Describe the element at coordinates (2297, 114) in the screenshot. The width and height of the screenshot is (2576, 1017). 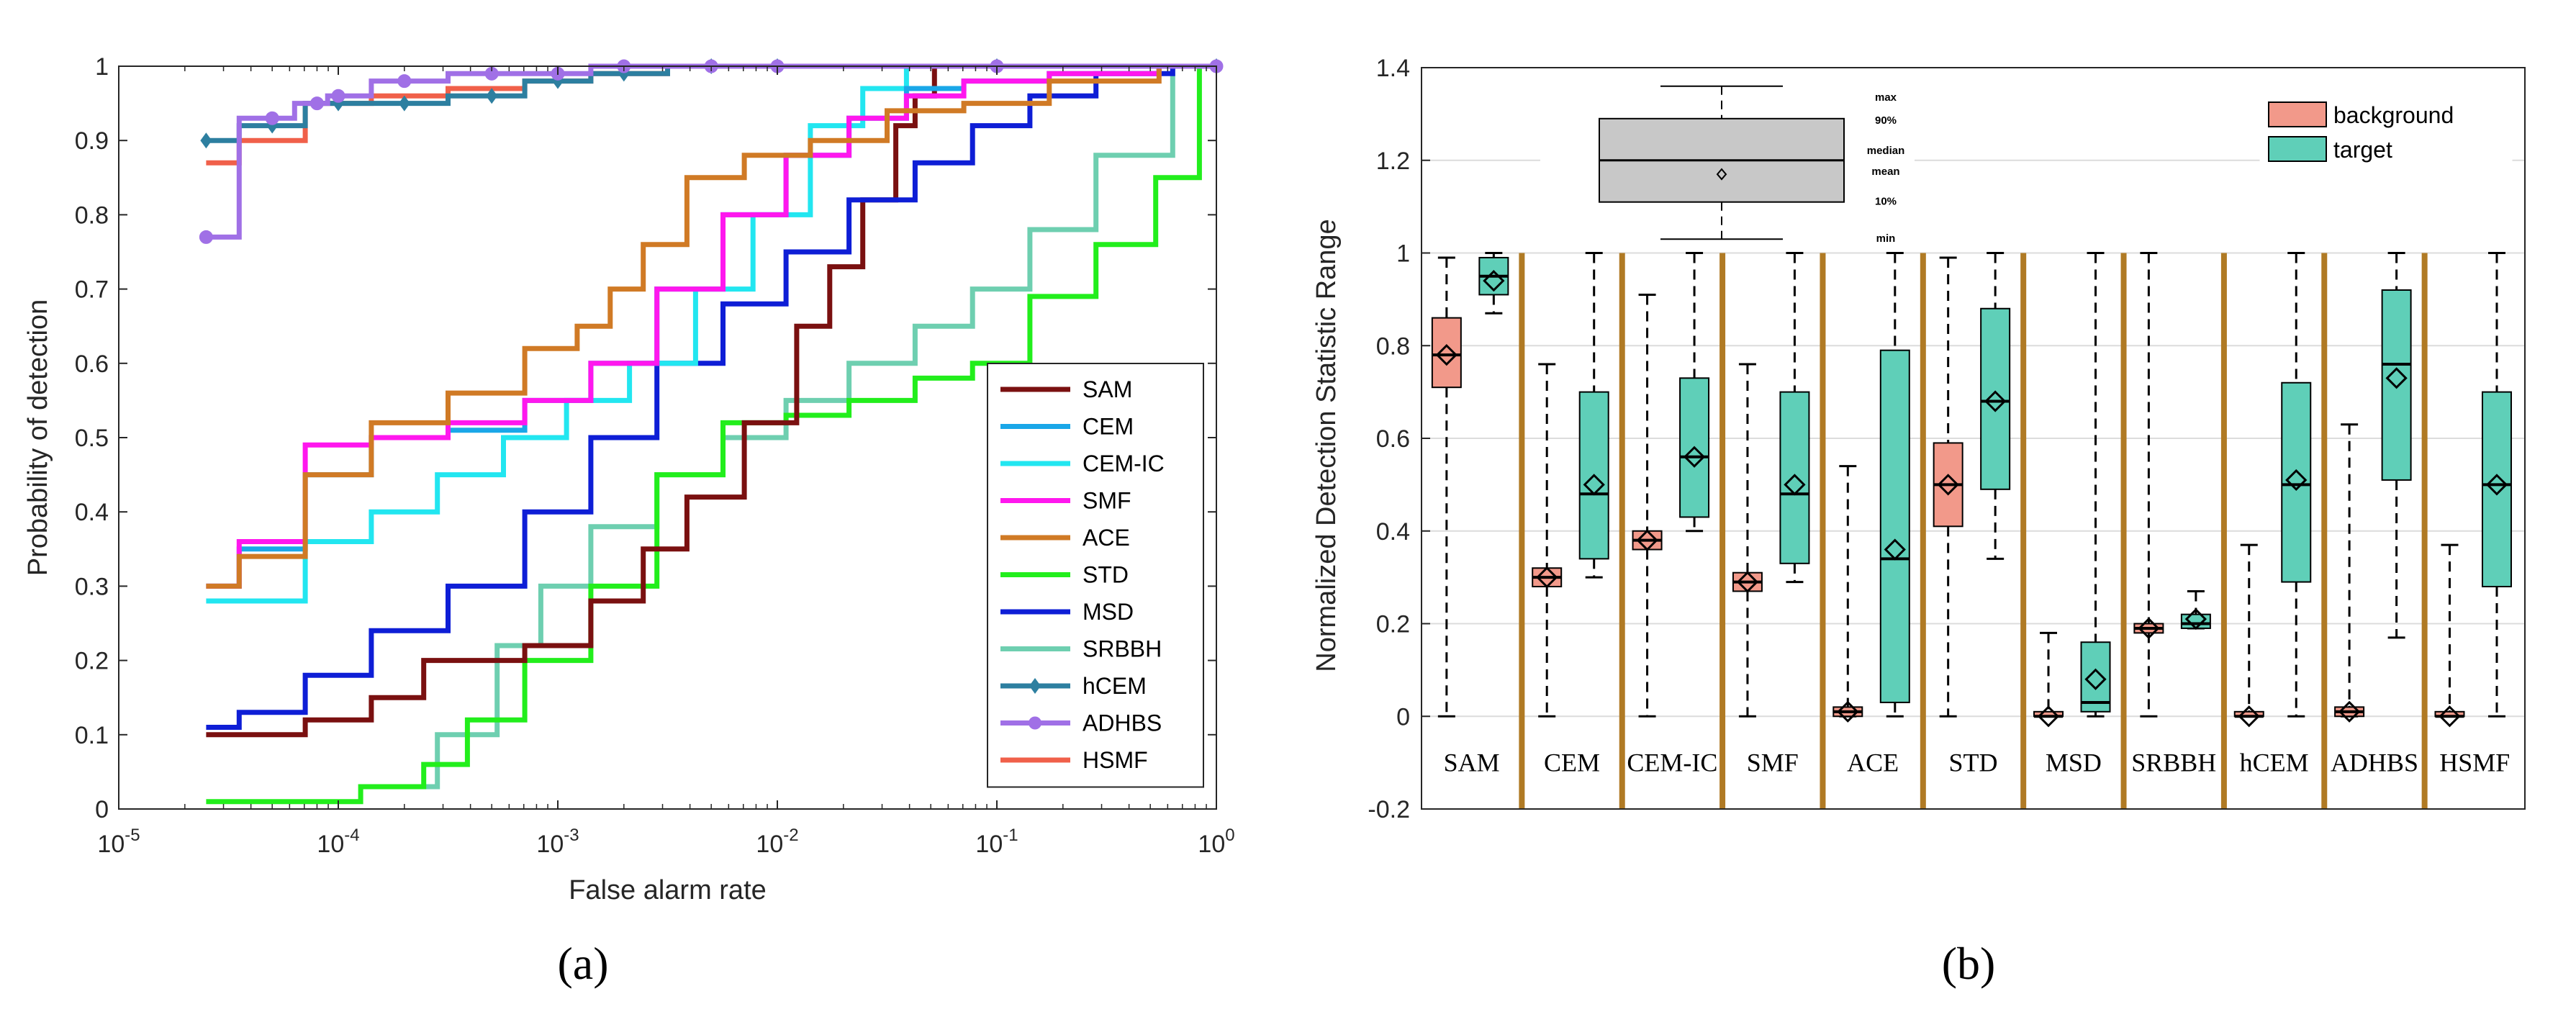
I see `boxplot-legend-swatch-background` at that location.